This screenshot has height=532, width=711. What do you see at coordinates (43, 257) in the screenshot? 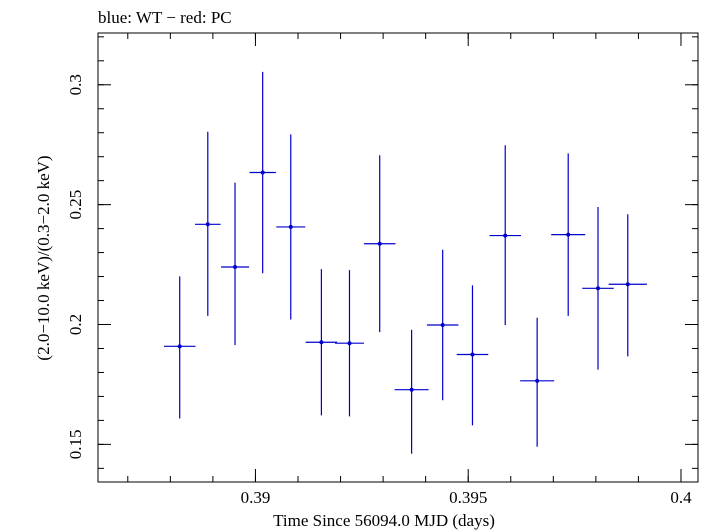
I see `y-axis-label: (2.0−10.0 keV)/(0.3−2.0 keV)` at bounding box center [43, 257].